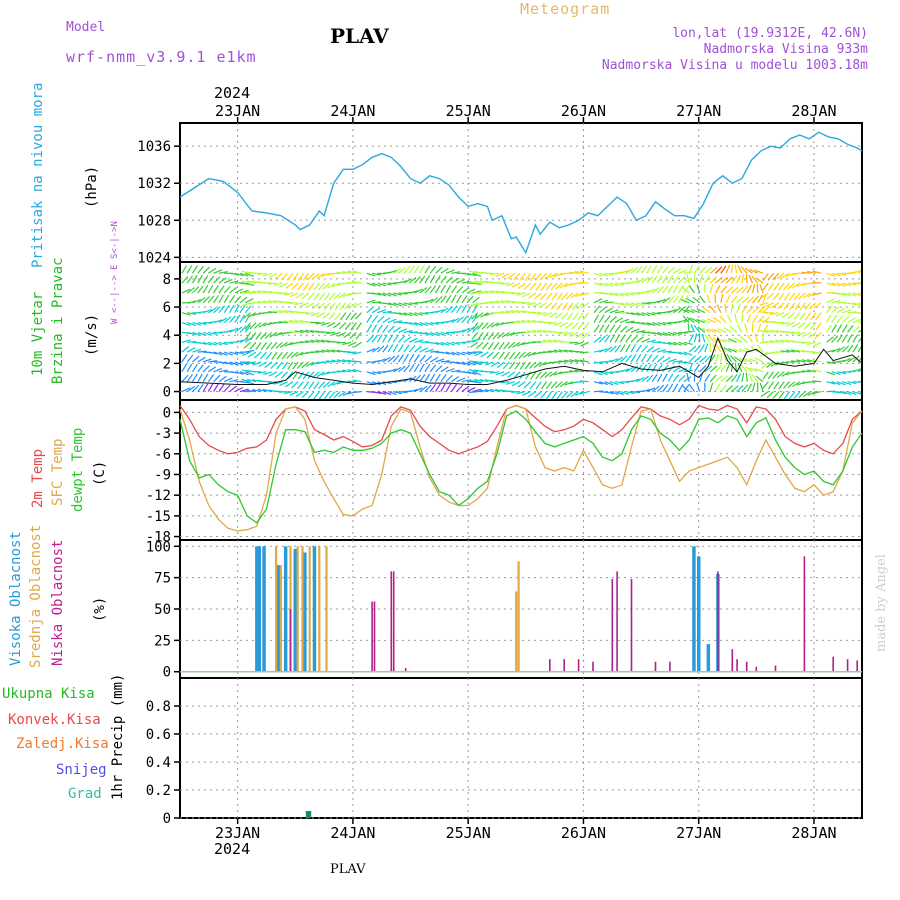 The image size is (900, 900). What do you see at coordinates (58, 602) in the screenshot?
I see `cloud-ylabel-low: Niska Oblacnost` at bounding box center [58, 602].